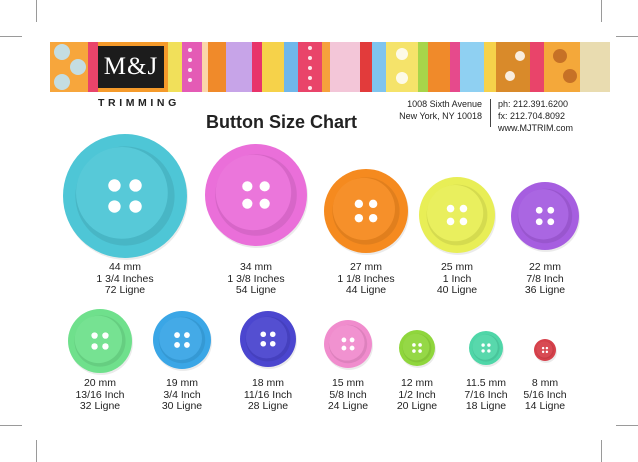 This screenshot has width=638, height=462. Describe the element at coordinates (417, 406) in the screenshot. I see `size-ligne: 20 Ligne` at that location.